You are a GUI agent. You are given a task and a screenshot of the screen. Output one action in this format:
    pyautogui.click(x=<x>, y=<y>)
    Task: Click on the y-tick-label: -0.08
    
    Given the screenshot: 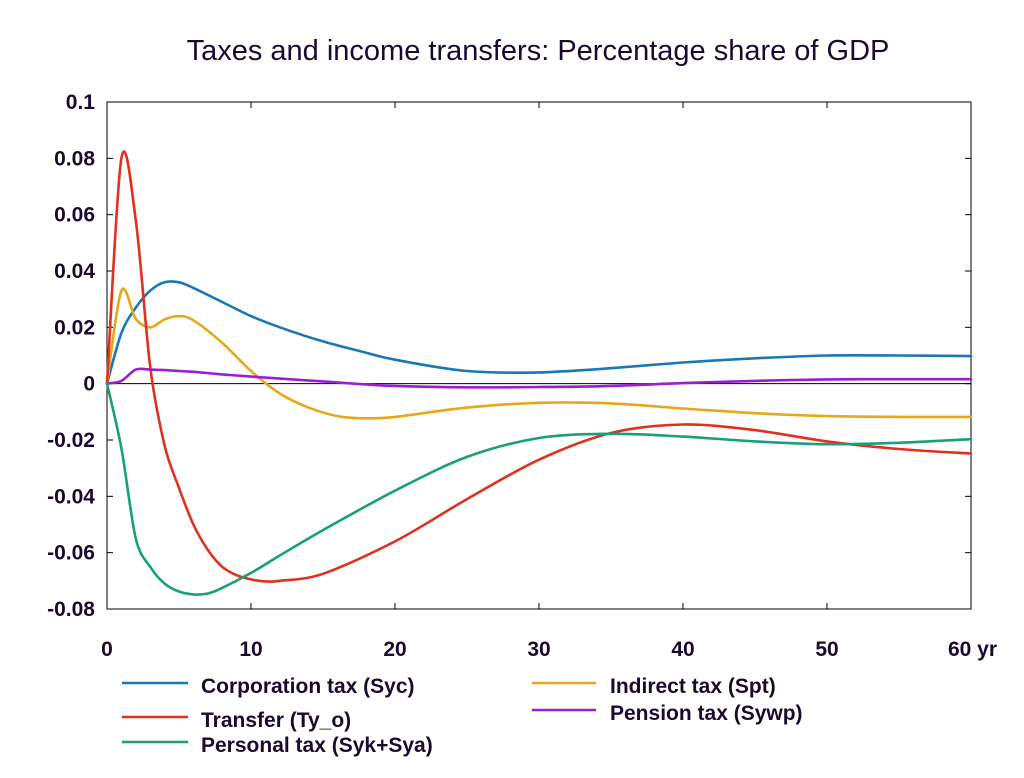 What is the action you would take?
    pyautogui.click(x=71, y=609)
    